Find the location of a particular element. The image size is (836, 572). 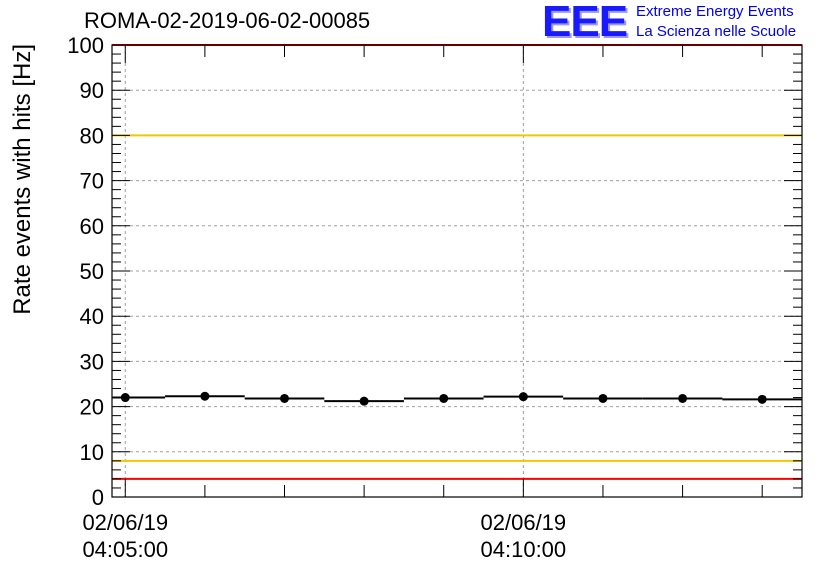

y-tick-label: 40 is located at coordinates (92, 316).